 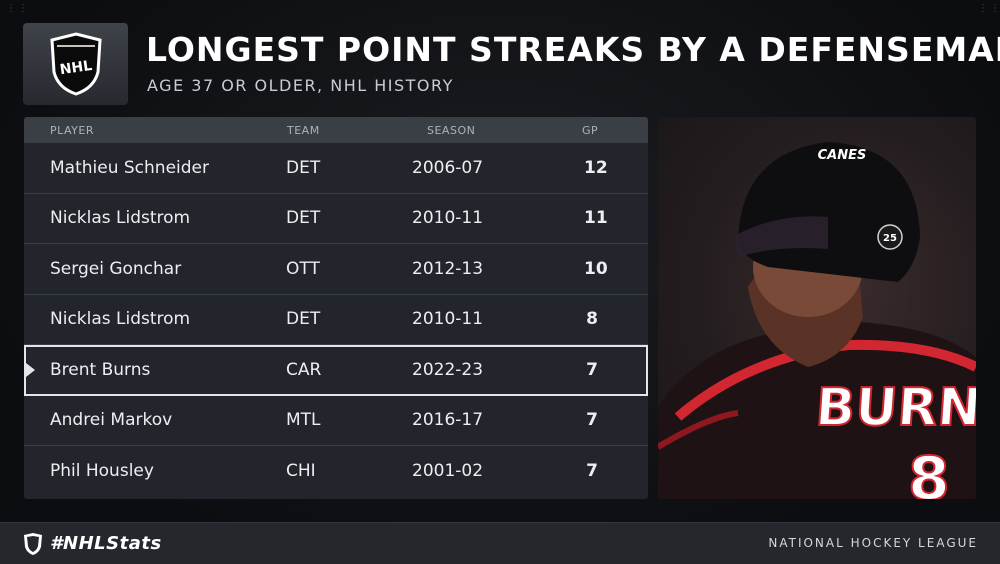 What do you see at coordinates (18, 8) in the screenshot?
I see `corner-dots-left: ⋮⋮` at bounding box center [18, 8].